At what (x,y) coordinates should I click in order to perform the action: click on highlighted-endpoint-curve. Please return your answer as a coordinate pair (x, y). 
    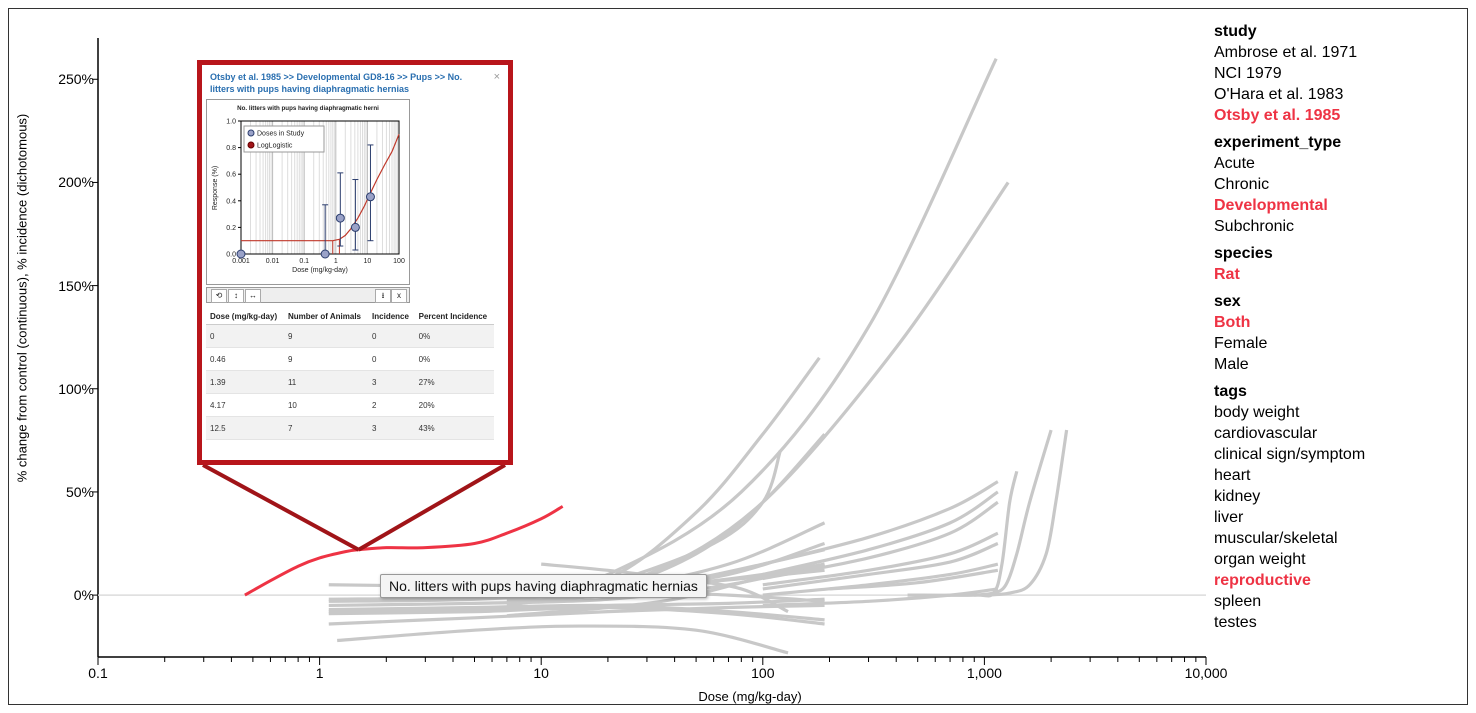
    Looking at the image, I should click on (404, 551).